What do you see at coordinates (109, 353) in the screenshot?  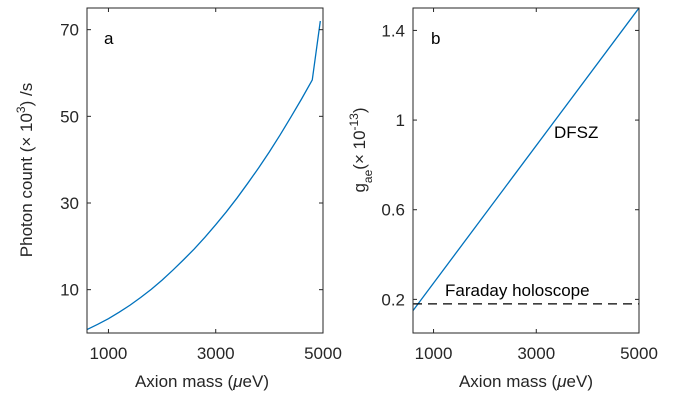 I see `panel-a-xtick-label-0: 1000` at bounding box center [109, 353].